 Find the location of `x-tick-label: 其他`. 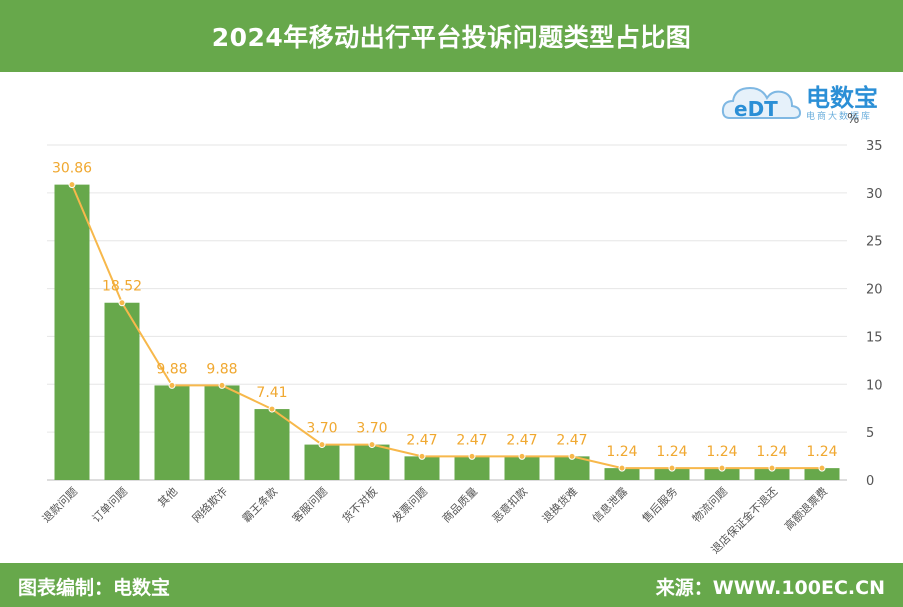

x-tick-label: 其他 is located at coordinates (167, 497).